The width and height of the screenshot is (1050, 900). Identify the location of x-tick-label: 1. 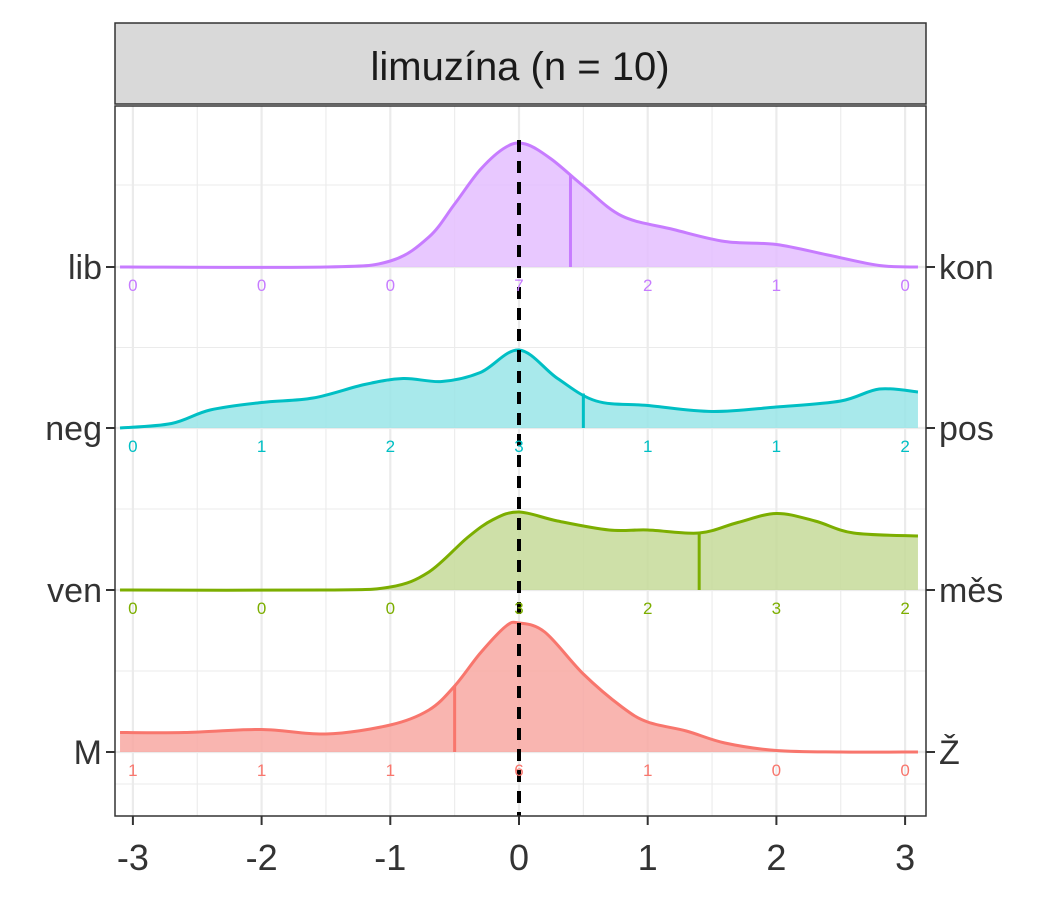
(648, 857).